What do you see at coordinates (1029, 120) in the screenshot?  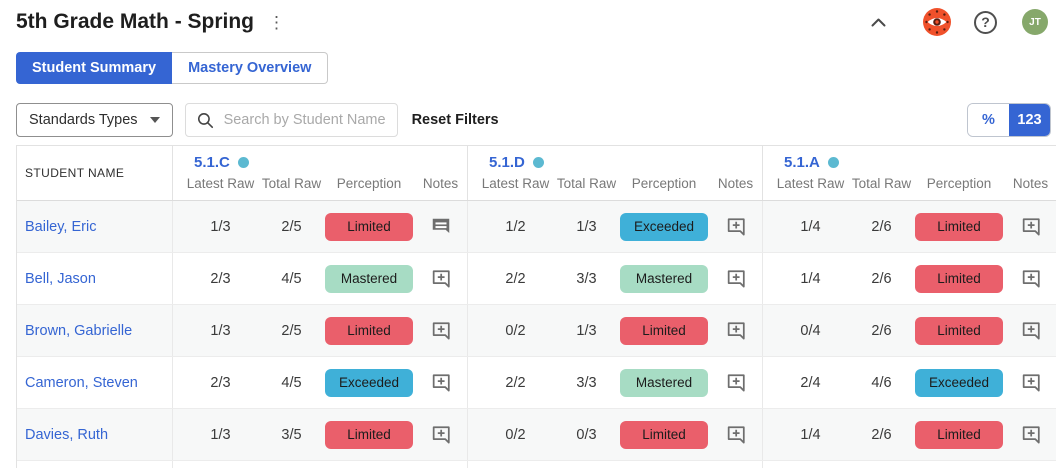 I see `count-toggle-button: 123` at bounding box center [1029, 120].